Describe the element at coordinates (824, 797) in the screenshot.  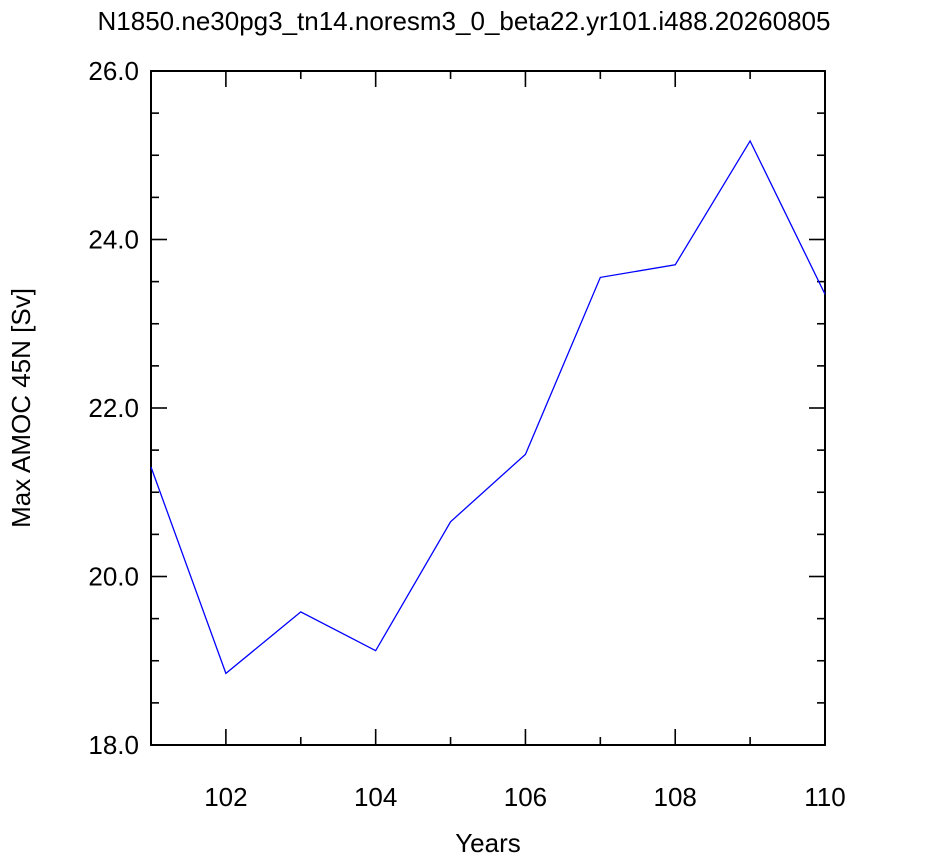
I see `x-tick-label: 110` at that location.